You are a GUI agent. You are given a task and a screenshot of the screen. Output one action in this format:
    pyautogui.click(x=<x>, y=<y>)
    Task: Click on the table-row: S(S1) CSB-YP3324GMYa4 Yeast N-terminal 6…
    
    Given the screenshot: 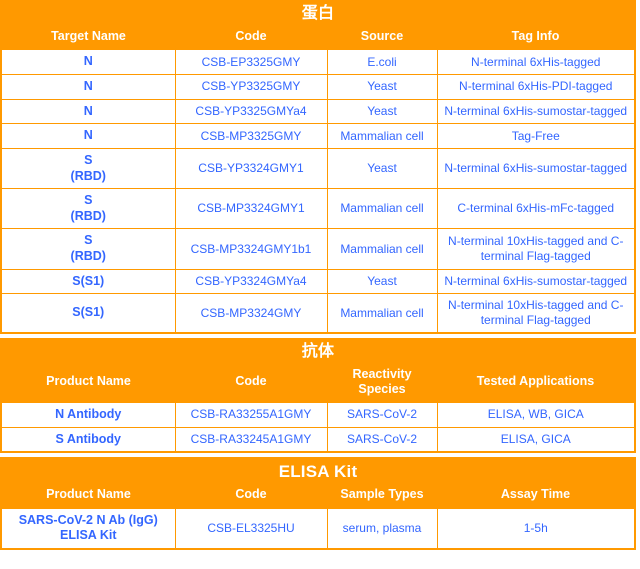 What is the action you would take?
    pyautogui.click(x=318, y=281)
    